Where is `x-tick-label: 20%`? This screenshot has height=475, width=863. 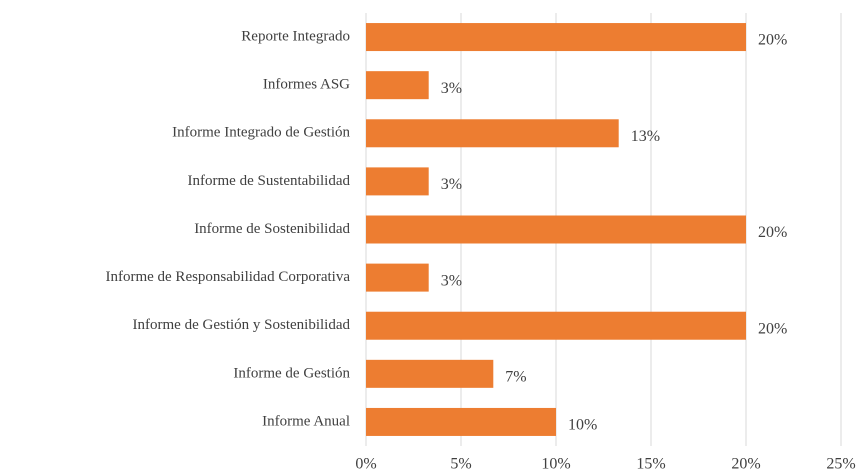
x-tick-label: 20% is located at coordinates (745, 464).